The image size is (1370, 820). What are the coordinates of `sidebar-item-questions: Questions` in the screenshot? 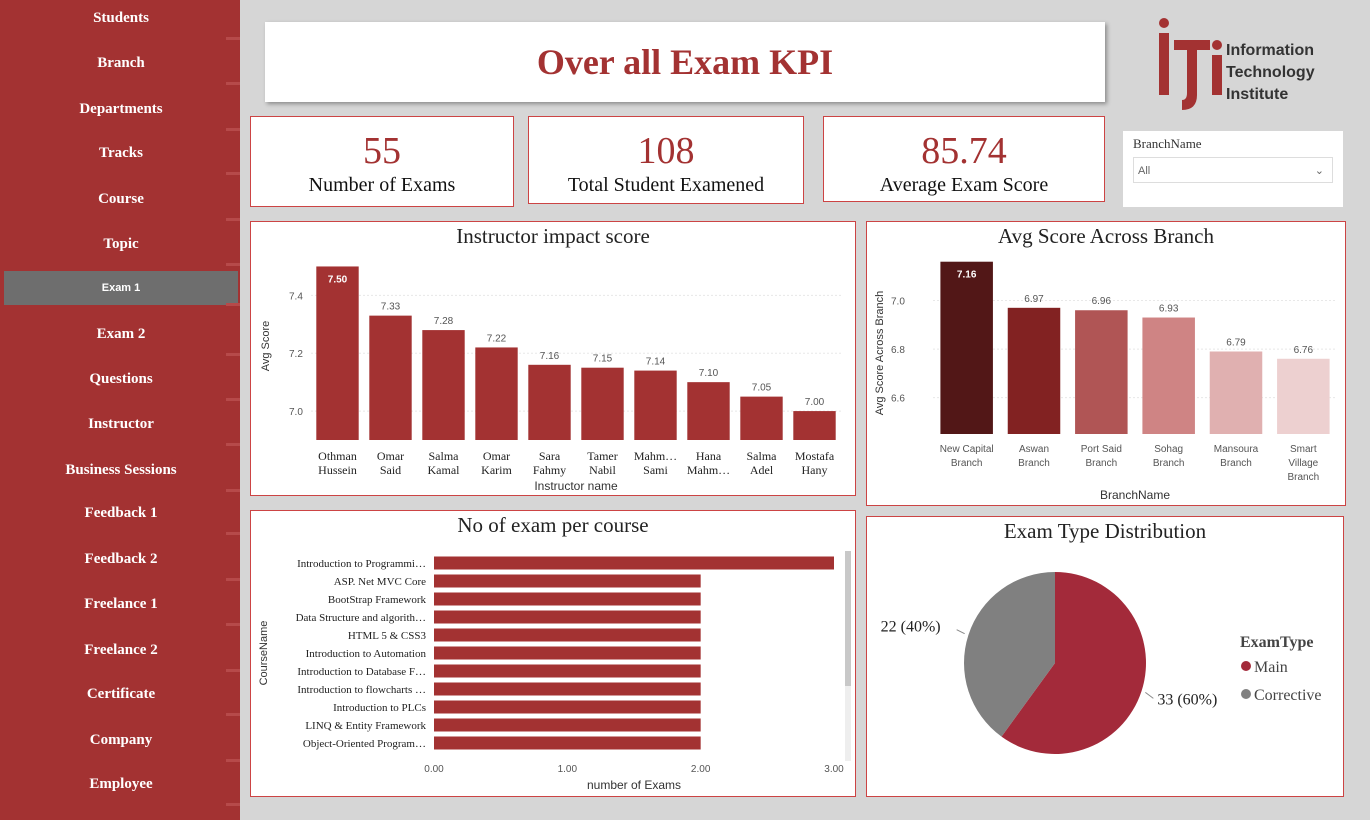 It's located at (121, 379).